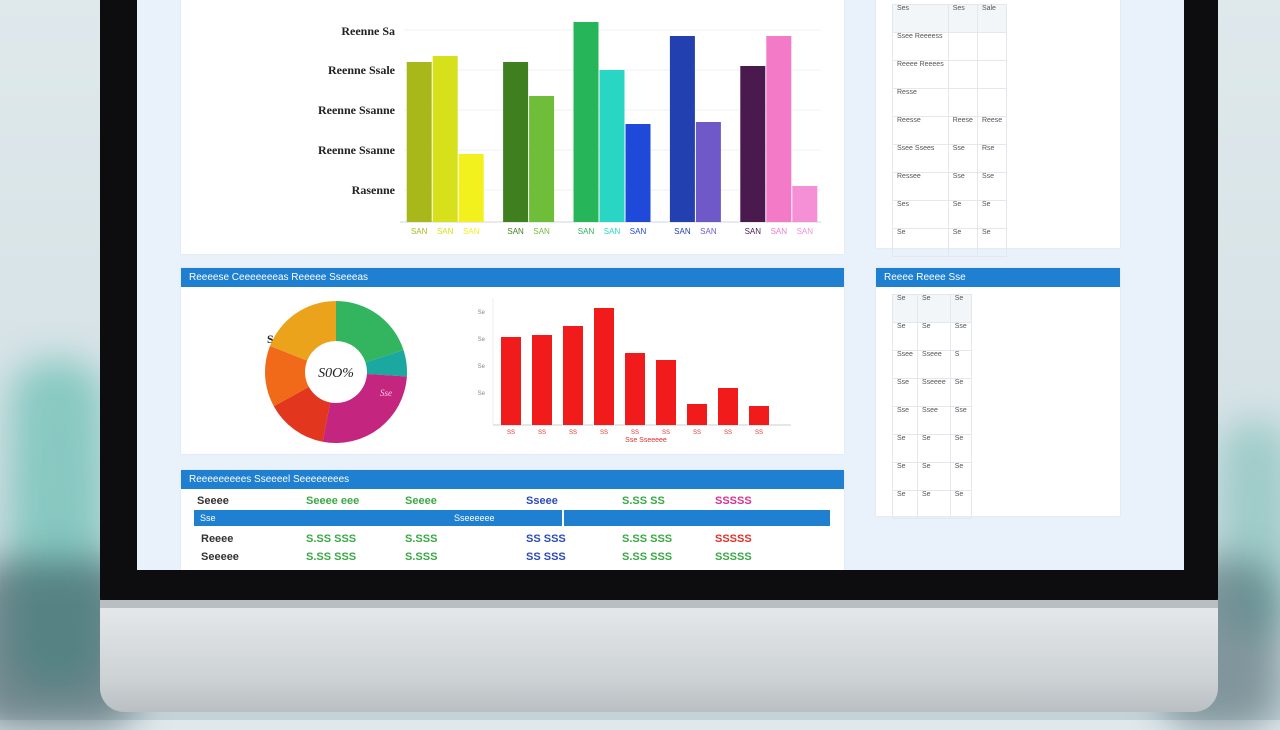 The width and height of the screenshot is (1280, 730). What do you see at coordinates (920, 102) in the screenshot?
I see `table-cell: Resse` at bounding box center [920, 102].